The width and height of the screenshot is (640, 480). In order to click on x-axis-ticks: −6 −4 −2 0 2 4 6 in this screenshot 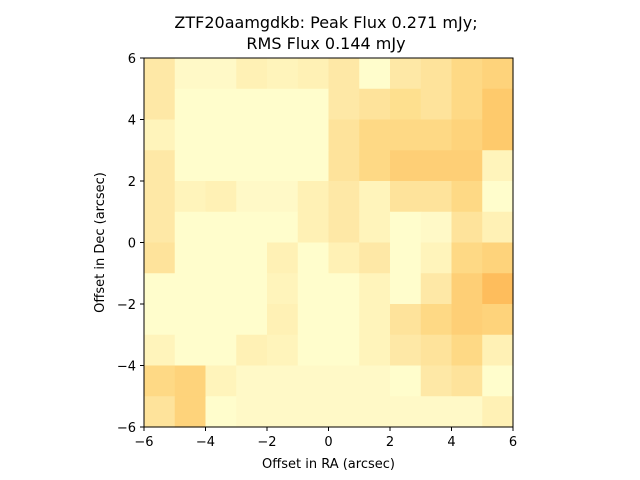, I will do `click(325, 438)`.